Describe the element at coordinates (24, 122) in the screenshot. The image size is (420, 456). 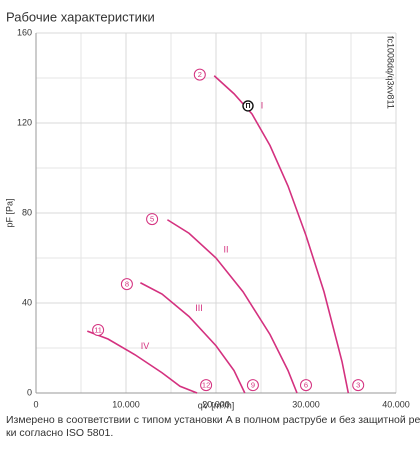
I see `y-tick-label: 120` at that location.